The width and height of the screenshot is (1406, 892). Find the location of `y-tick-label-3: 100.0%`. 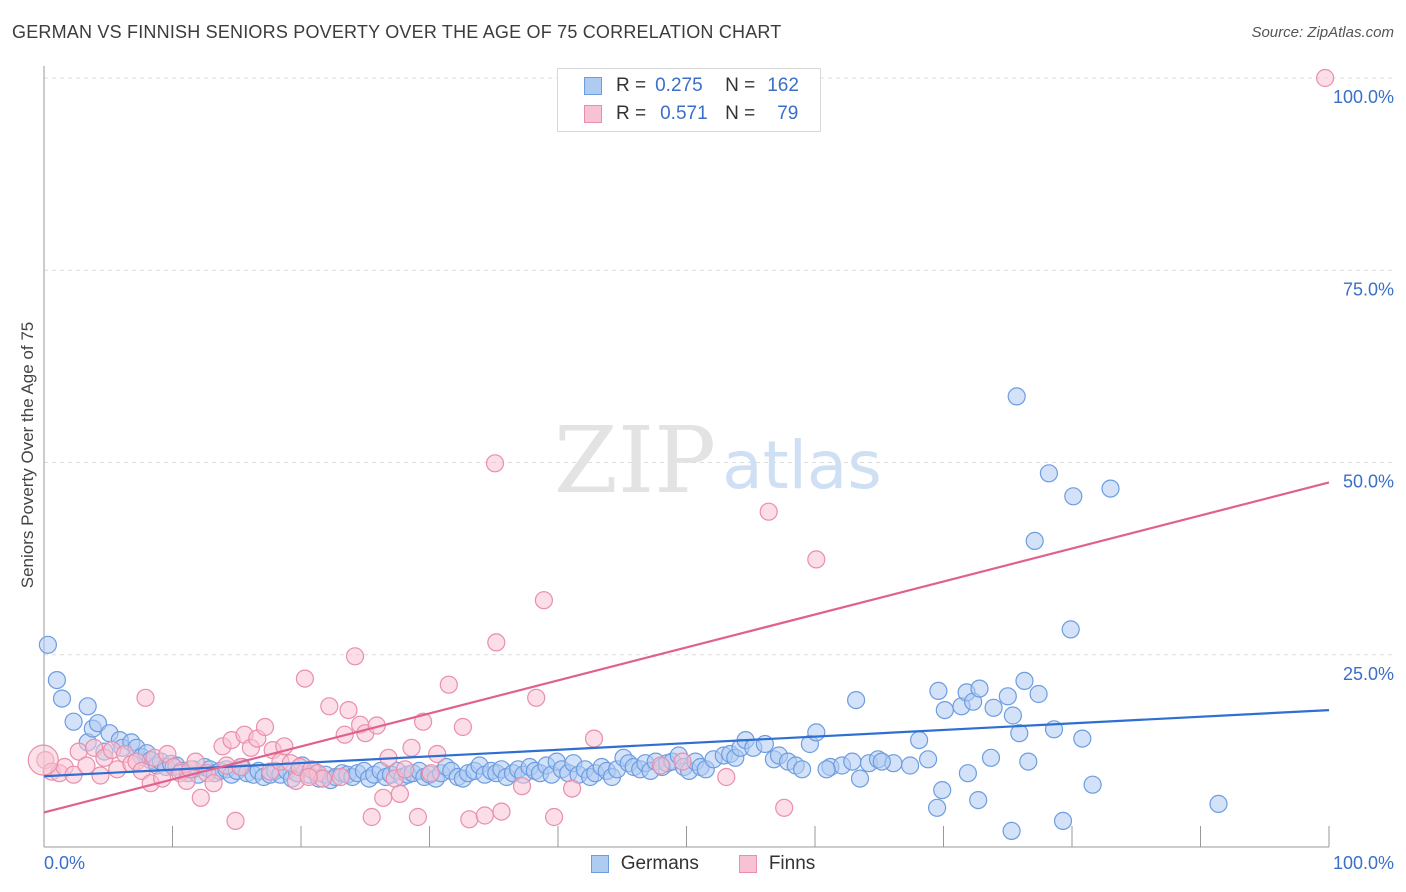

y-tick-label-3: 100.0% is located at coordinates (1363, 97).